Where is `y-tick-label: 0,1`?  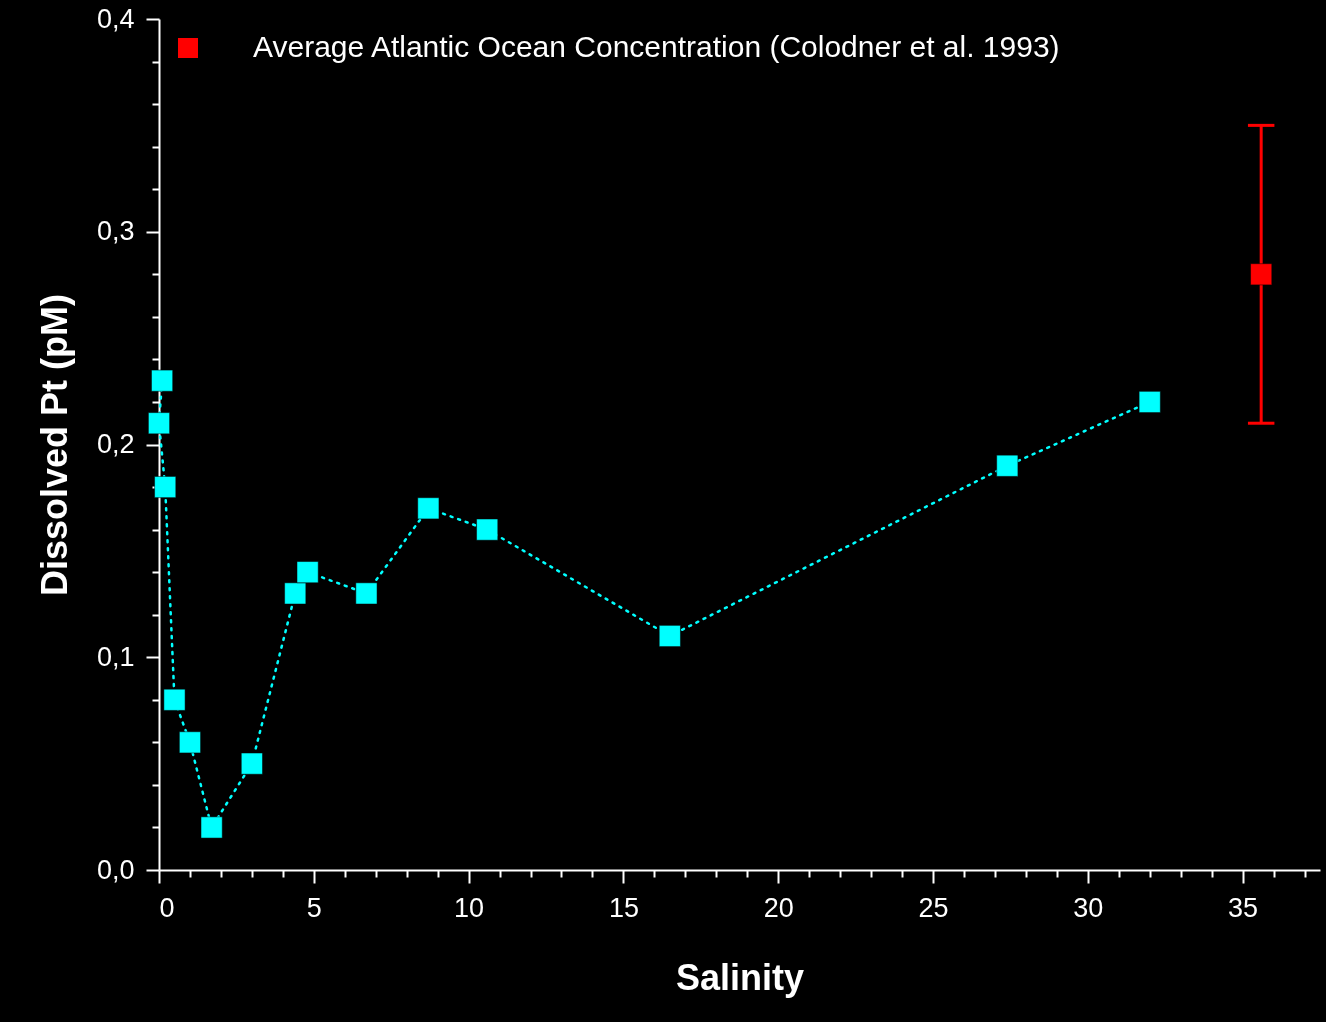
y-tick-label: 0,1 is located at coordinates (115, 656).